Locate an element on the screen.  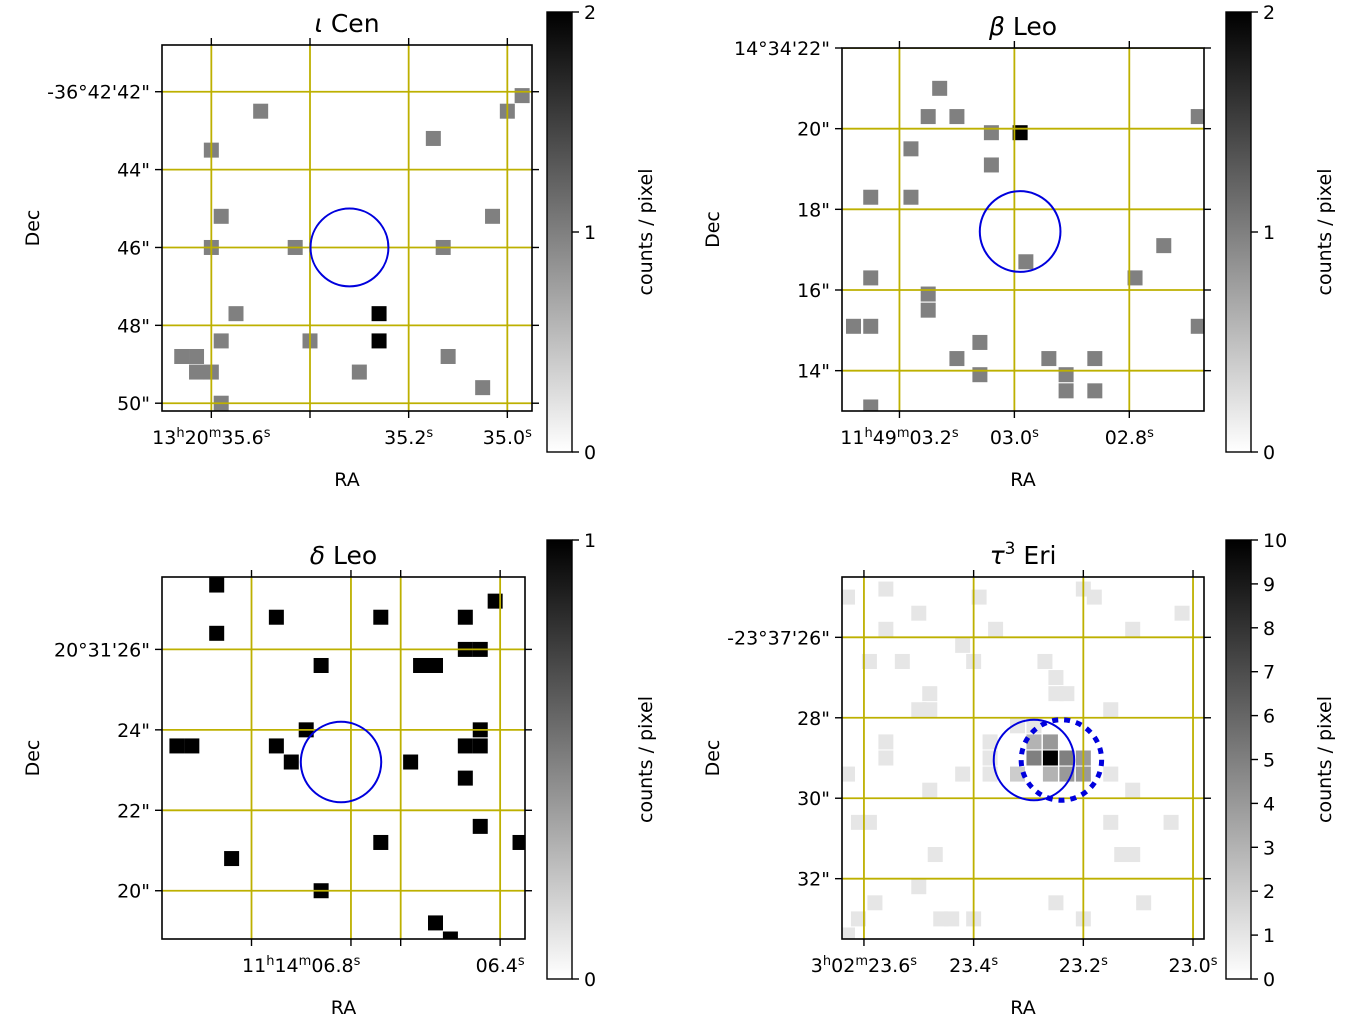
panel-title: δ Leo is located at coordinates (343, 555).